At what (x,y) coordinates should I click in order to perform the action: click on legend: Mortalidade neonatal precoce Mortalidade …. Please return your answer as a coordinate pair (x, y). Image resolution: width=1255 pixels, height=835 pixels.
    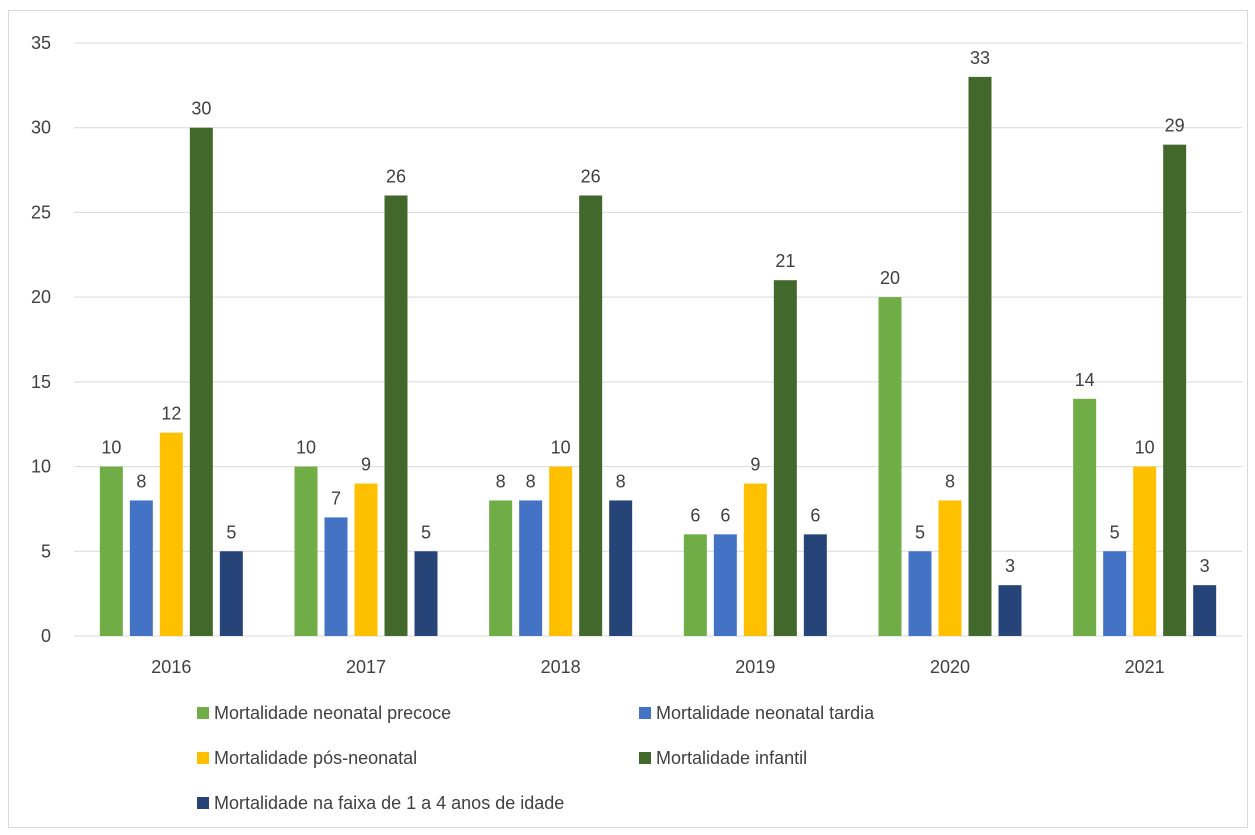
    Looking at the image, I should click on (536, 758).